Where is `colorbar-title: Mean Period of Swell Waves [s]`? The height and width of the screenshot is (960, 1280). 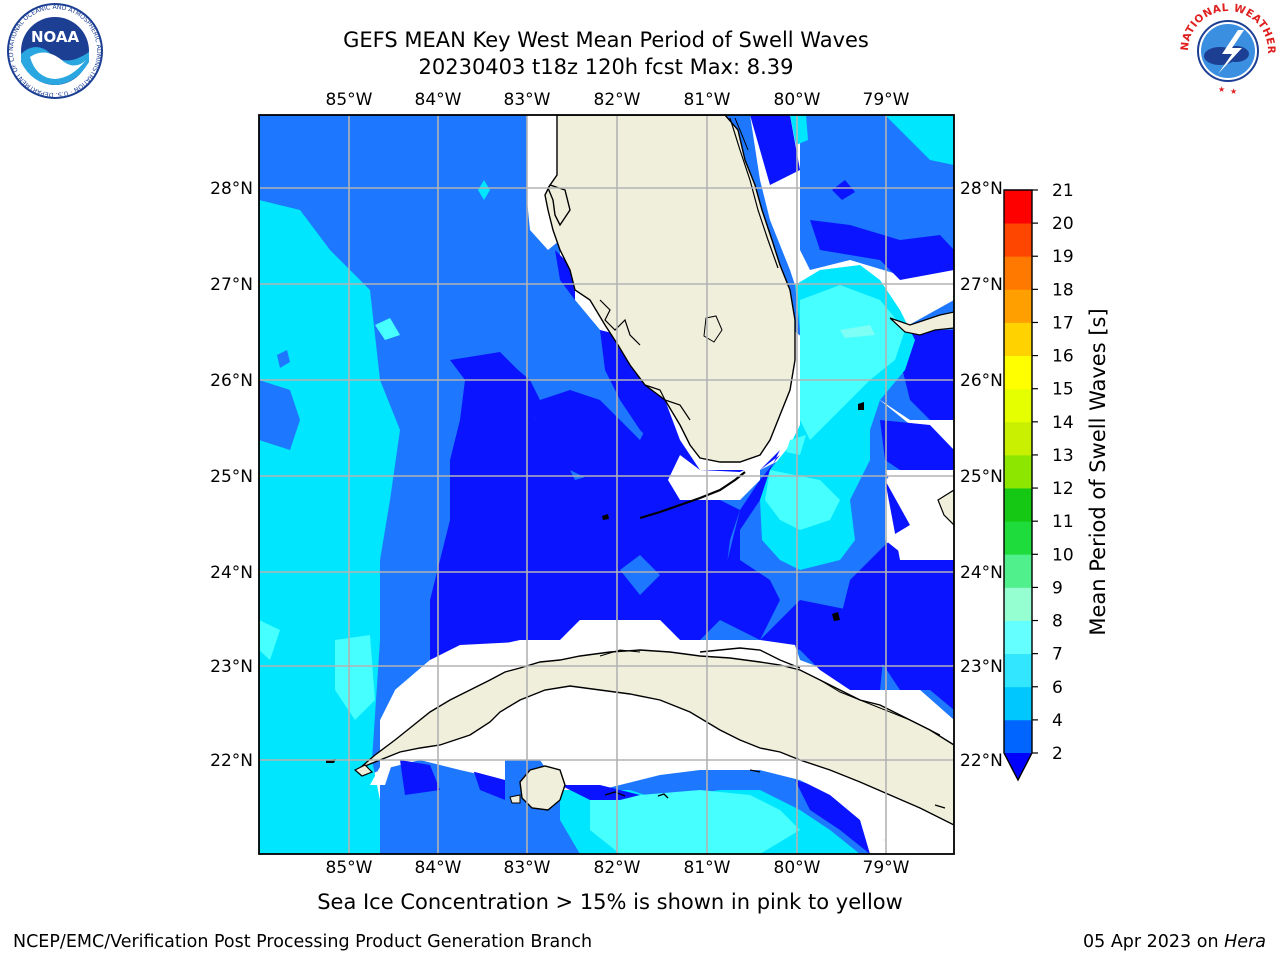 colorbar-title: Mean Period of Swell Waves [s] is located at coordinates (1098, 471).